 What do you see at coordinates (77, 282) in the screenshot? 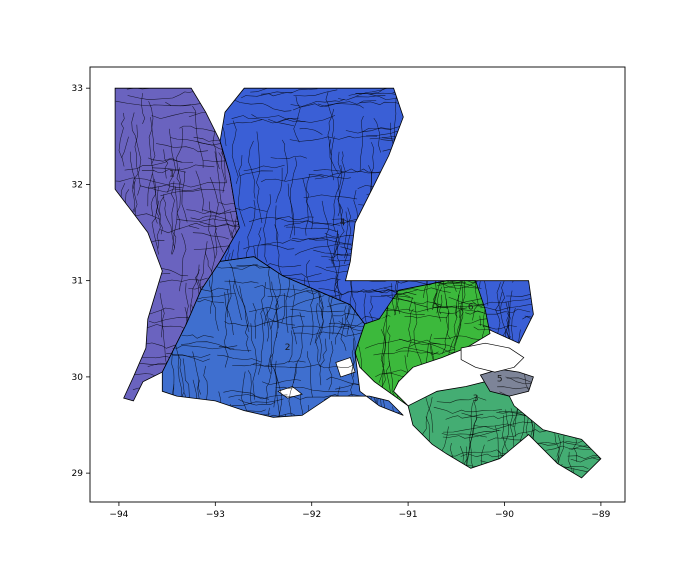
I see `y-tick-label: 31` at bounding box center [77, 282].